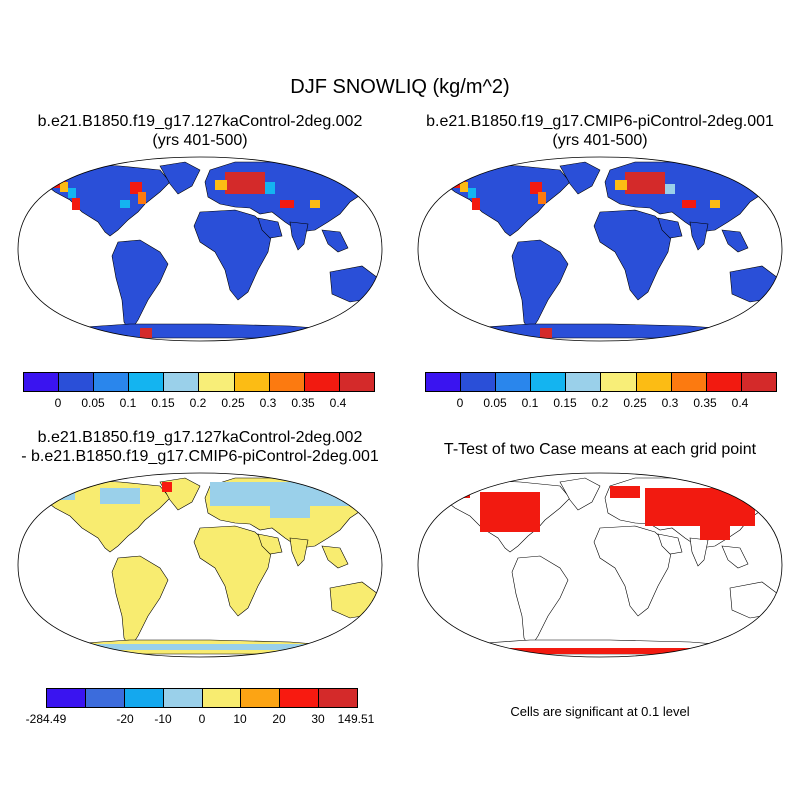 The height and width of the screenshot is (800, 800). I want to click on colorbar-2-label: 0.3, so click(670, 403).